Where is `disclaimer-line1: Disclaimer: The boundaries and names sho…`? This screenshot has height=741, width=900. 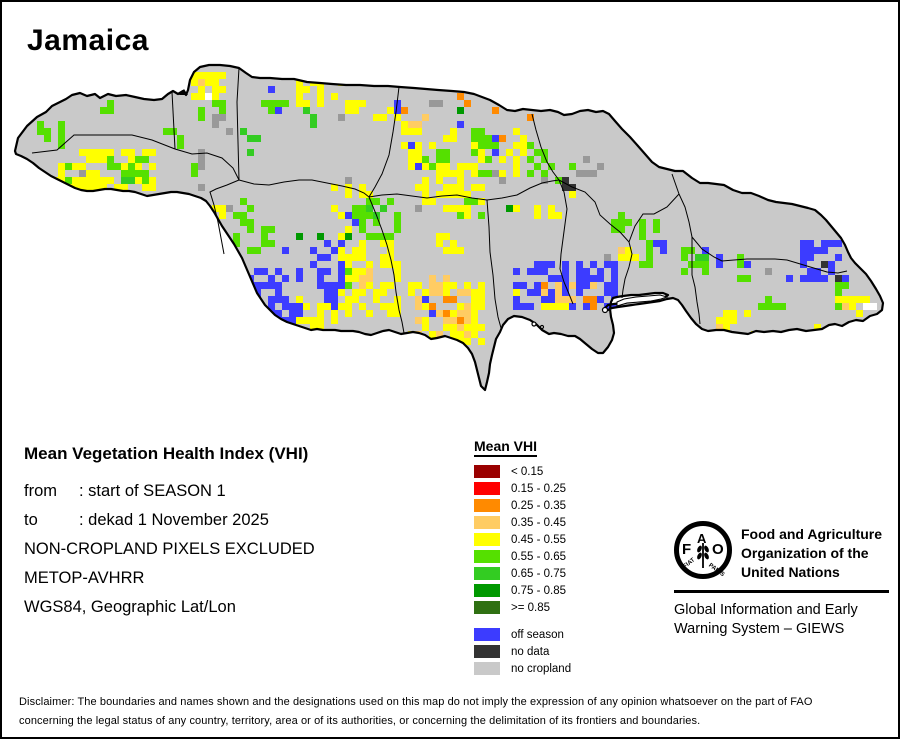
disclaimer-line1: Disclaimer: The boundaries and names sho… is located at coordinates (416, 702).